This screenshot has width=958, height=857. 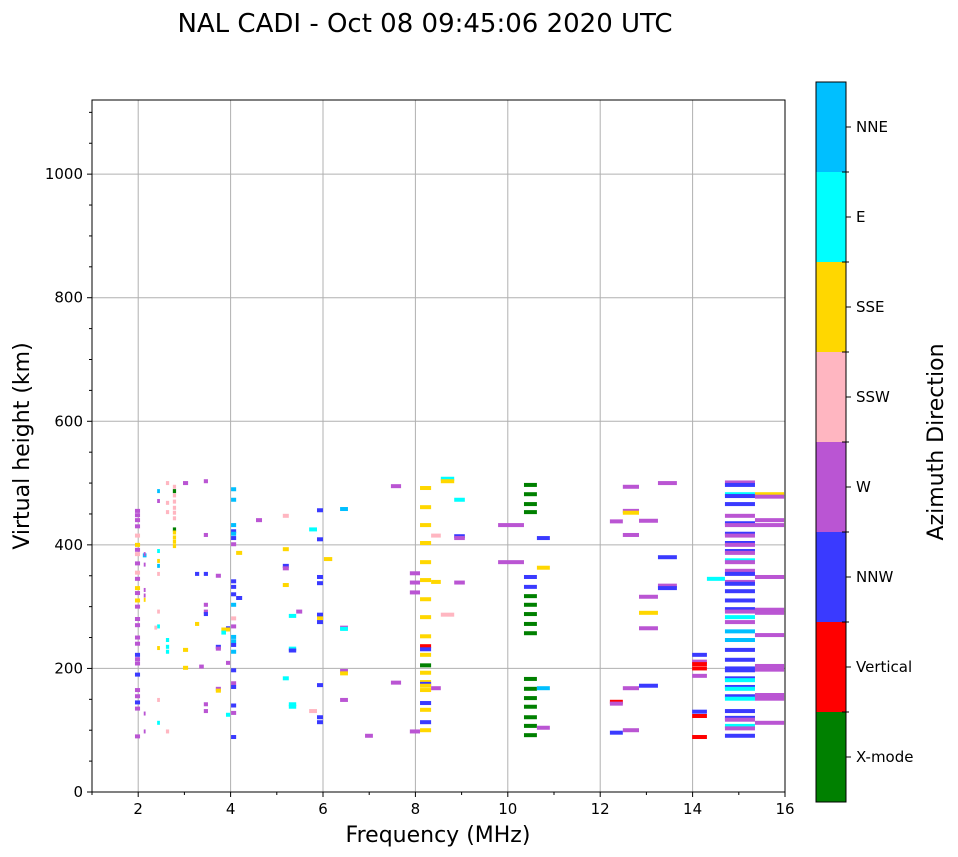 I want to click on colorbar-tick-label: Vertical, so click(x=884, y=667).